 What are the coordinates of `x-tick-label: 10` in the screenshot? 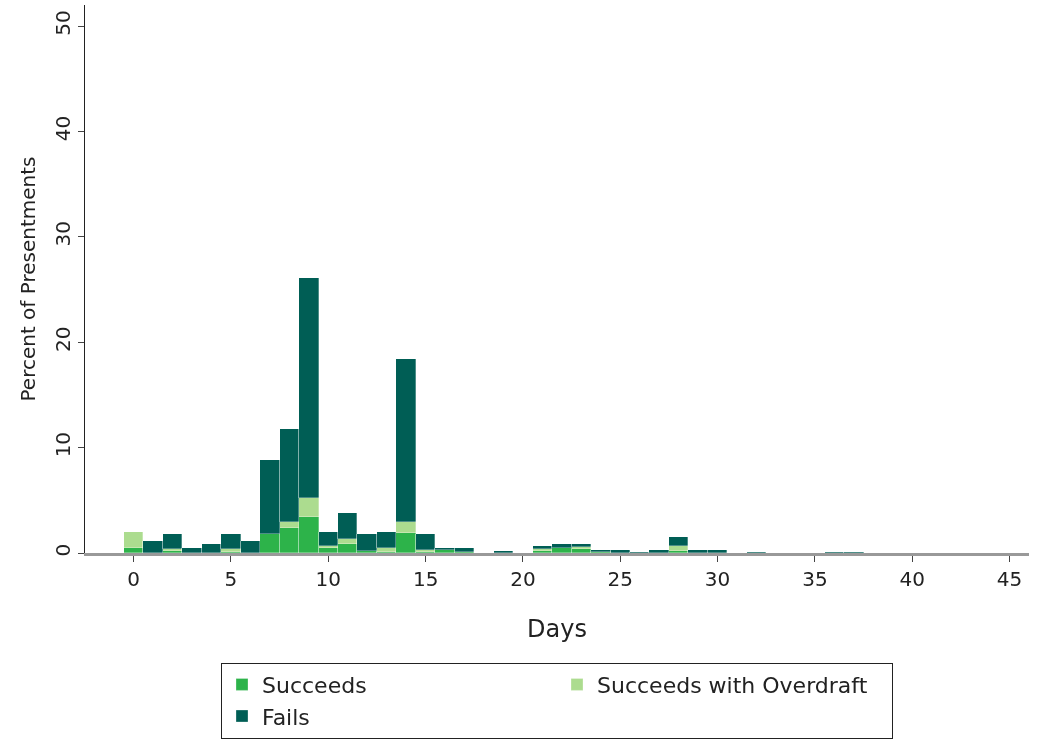 It's located at (328, 579).